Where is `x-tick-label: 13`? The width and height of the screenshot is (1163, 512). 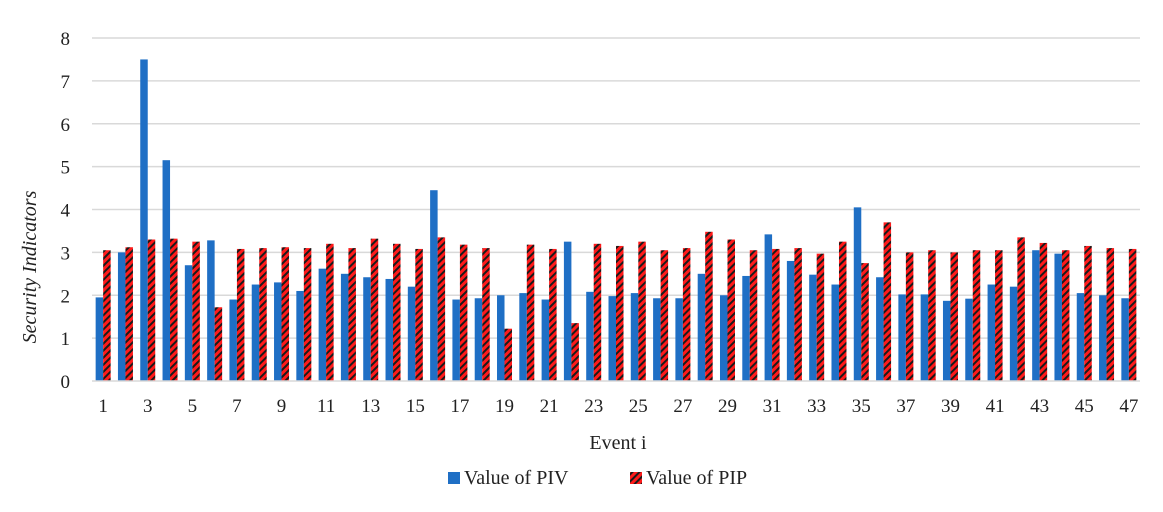
x-tick-label: 13 is located at coordinates (370, 406).